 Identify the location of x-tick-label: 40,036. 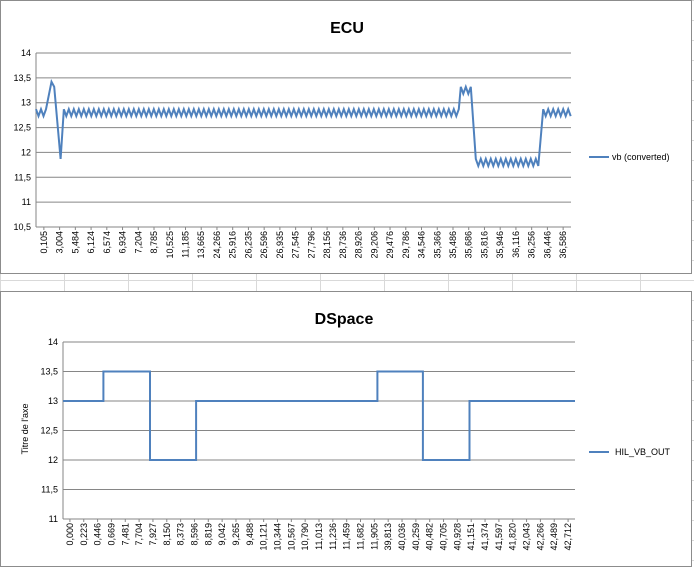
(402, 537).